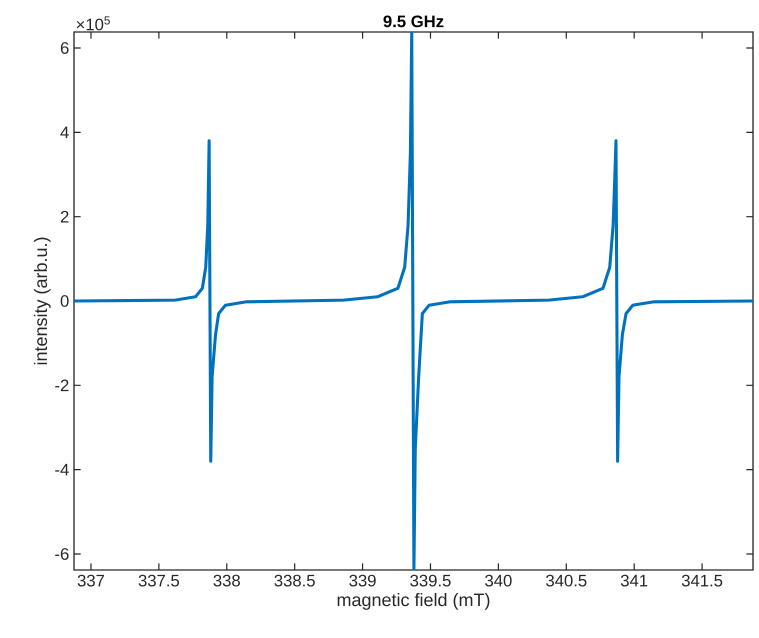 The image size is (759, 638). I want to click on x-tick-label: 339.5, so click(430, 580).